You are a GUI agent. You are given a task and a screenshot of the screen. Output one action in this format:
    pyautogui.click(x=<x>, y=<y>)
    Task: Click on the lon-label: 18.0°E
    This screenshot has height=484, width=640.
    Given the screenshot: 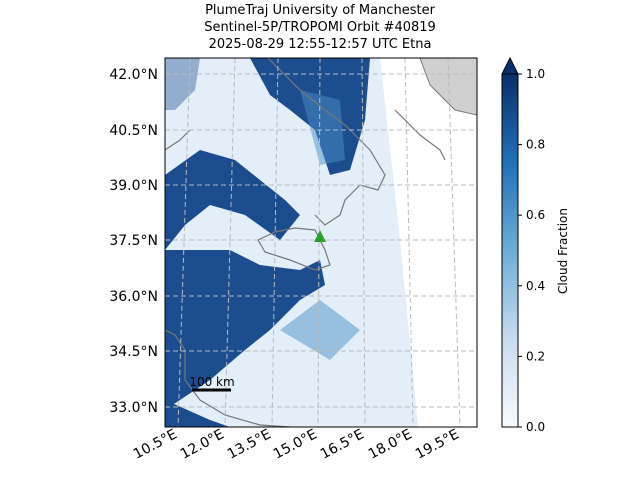 What is the action you would take?
    pyautogui.click(x=390, y=444)
    